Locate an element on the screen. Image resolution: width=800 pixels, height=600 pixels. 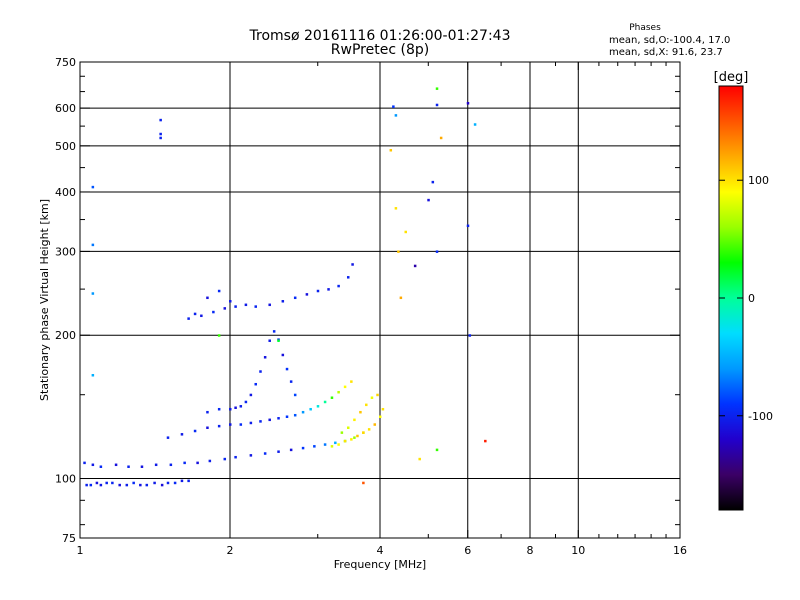
colorbar-tick-label: -100 is located at coordinates (760, 416).